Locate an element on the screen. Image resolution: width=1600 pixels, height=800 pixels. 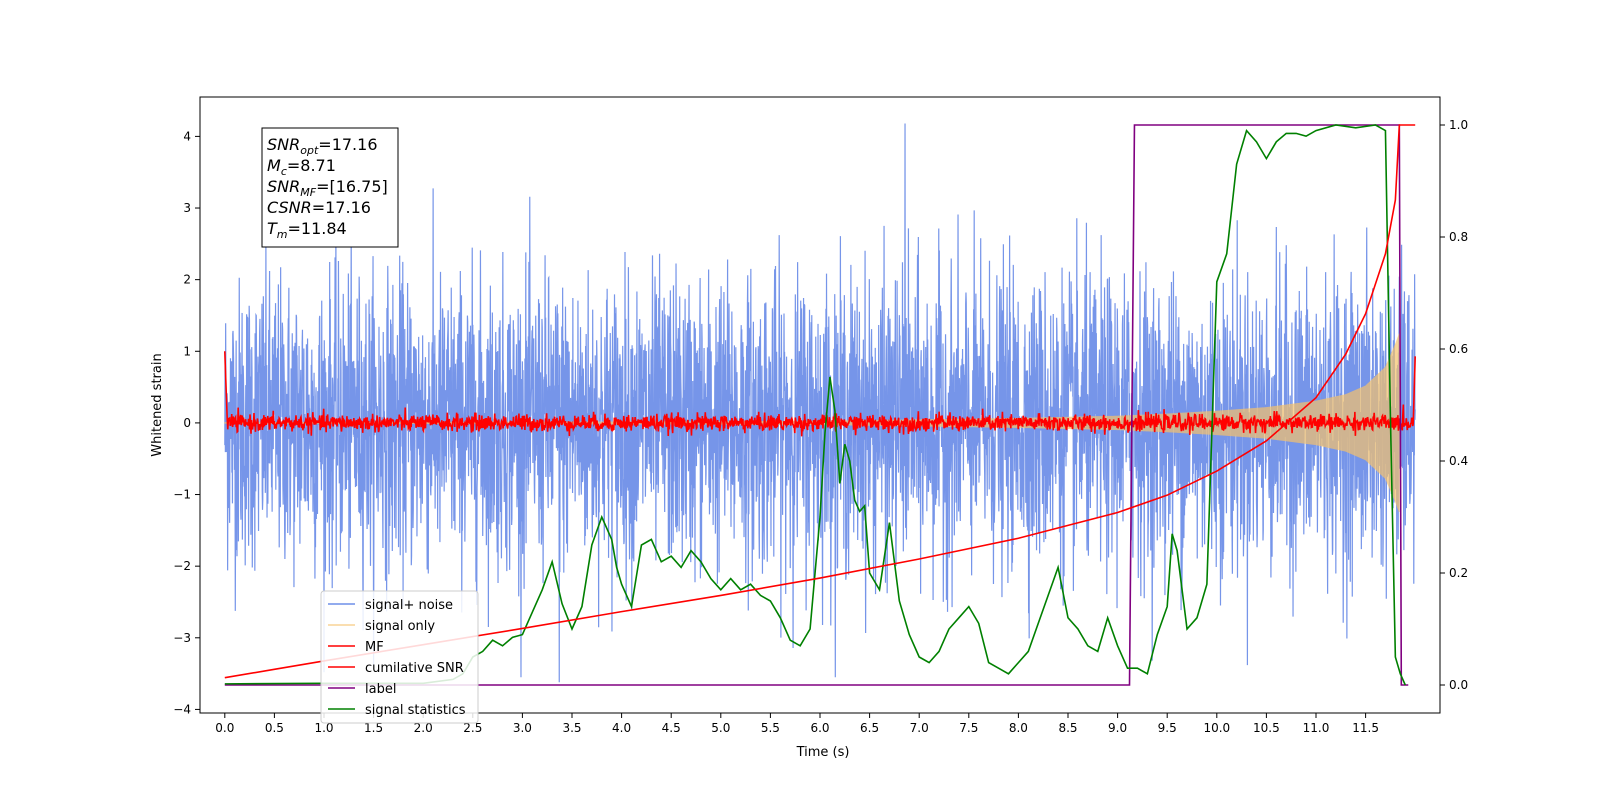
x-tick-label: 0.5 is located at coordinates (274, 728).